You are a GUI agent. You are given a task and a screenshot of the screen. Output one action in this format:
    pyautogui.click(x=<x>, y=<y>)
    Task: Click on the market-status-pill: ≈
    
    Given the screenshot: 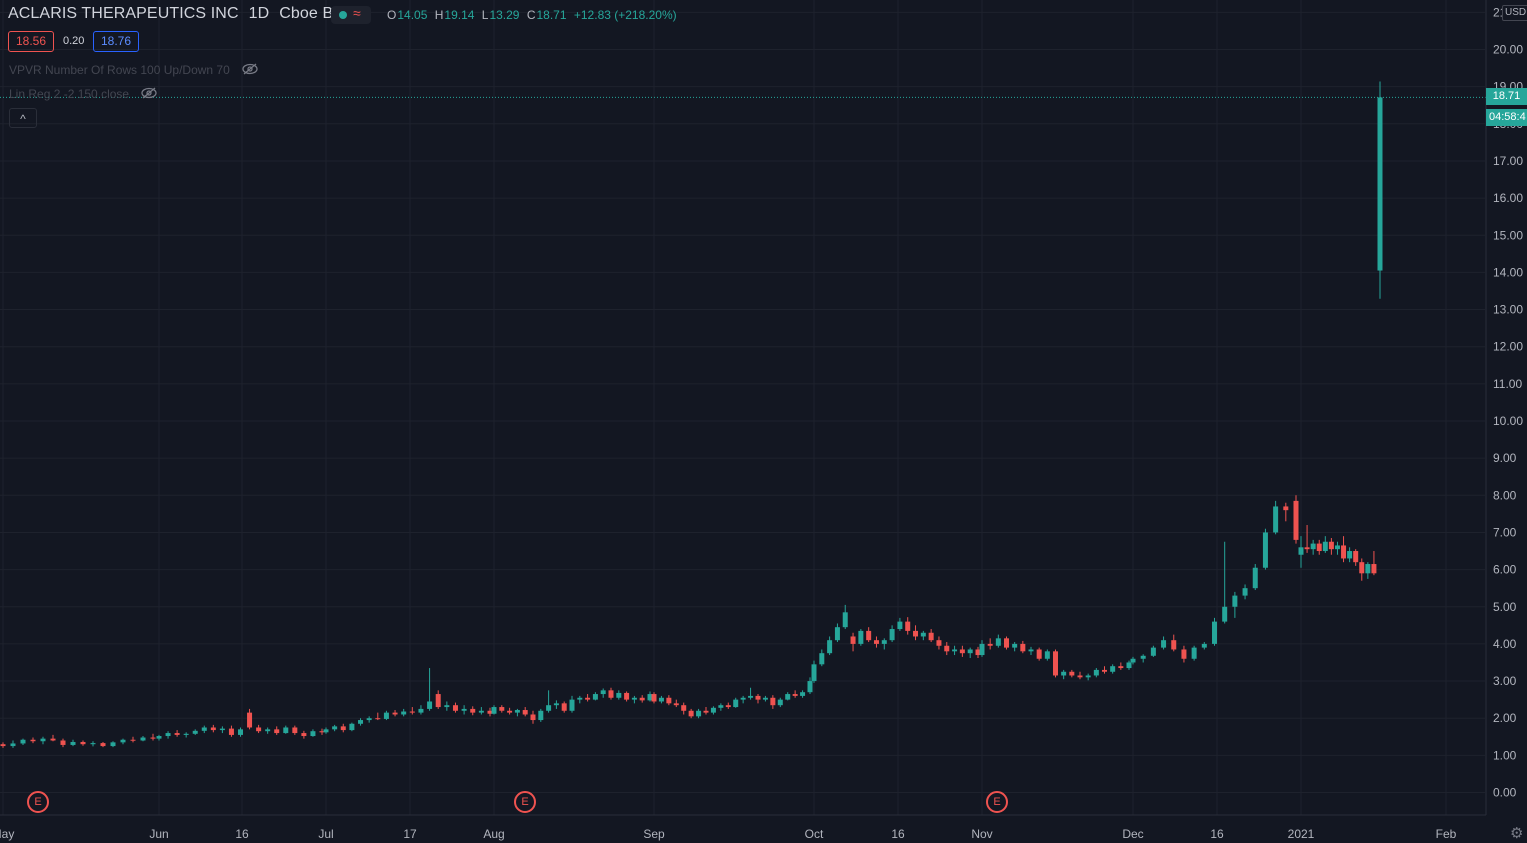 What is the action you would take?
    pyautogui.click(x=351, y=14)
    